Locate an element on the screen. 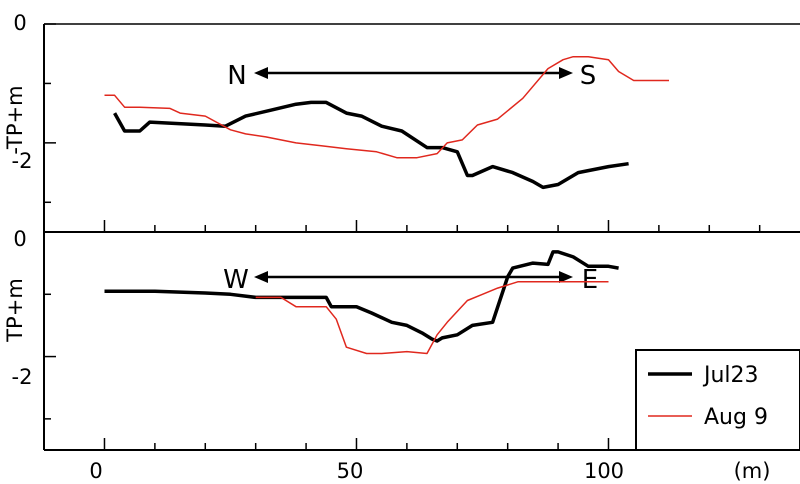 The image size is (800, 484). x-tick-label-50: 50 is located at coordinates (350, 471).